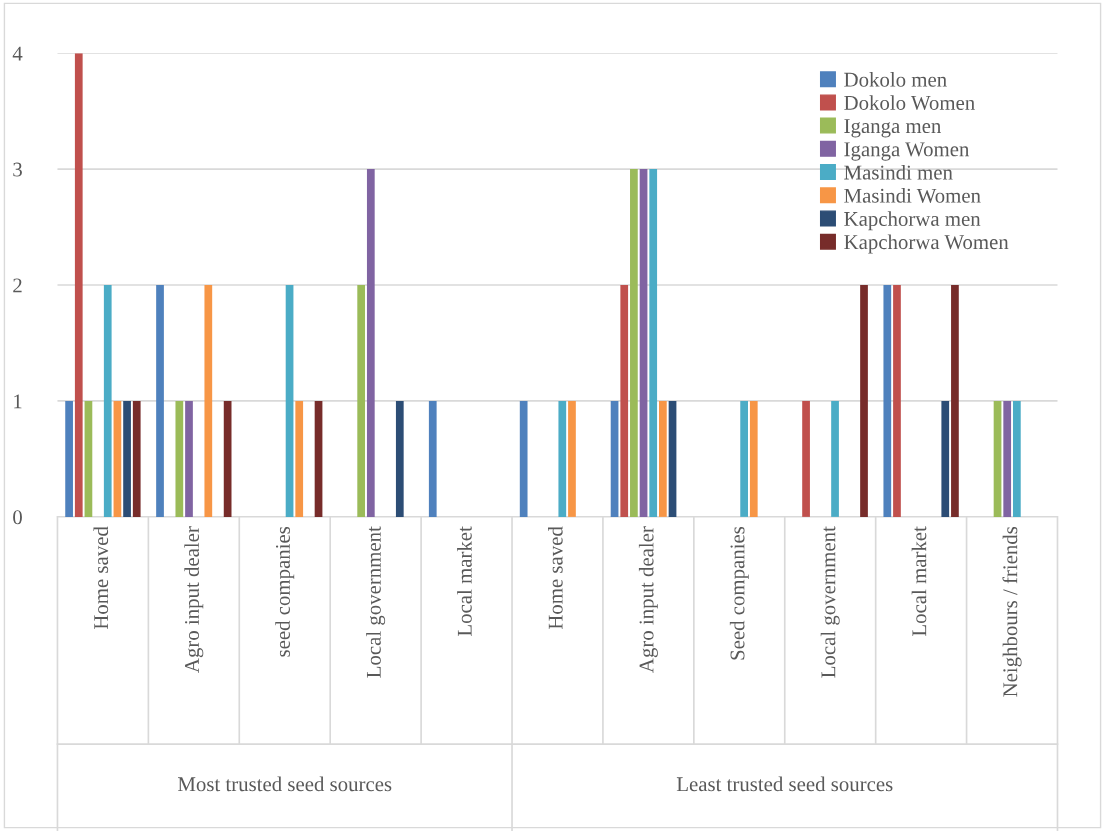 The width and height of the screenshot is (1105, 831). What do you see at coordinates (907, 151) in the screenshot?
I see `legend-label: Iganga Women` at bounding box center [907, 151].